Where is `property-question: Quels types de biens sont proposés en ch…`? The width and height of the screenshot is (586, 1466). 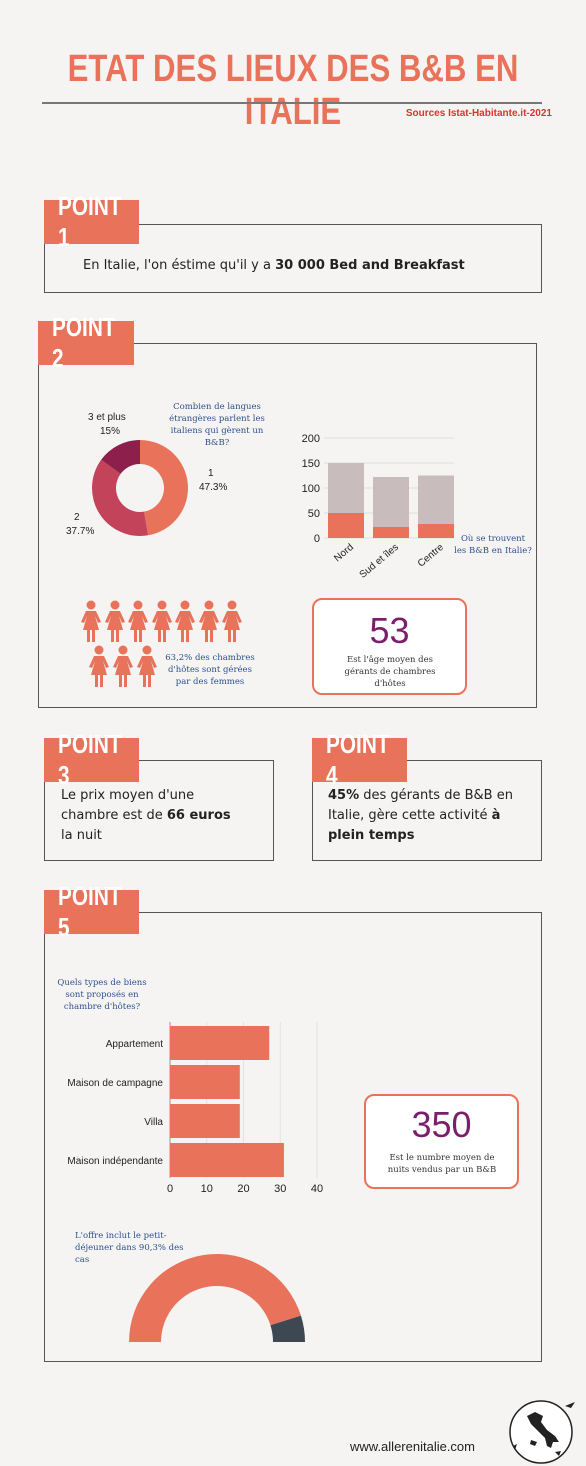
property-question: Quels types de biens sont proposés en ch… is located at coordinates (102, 995).